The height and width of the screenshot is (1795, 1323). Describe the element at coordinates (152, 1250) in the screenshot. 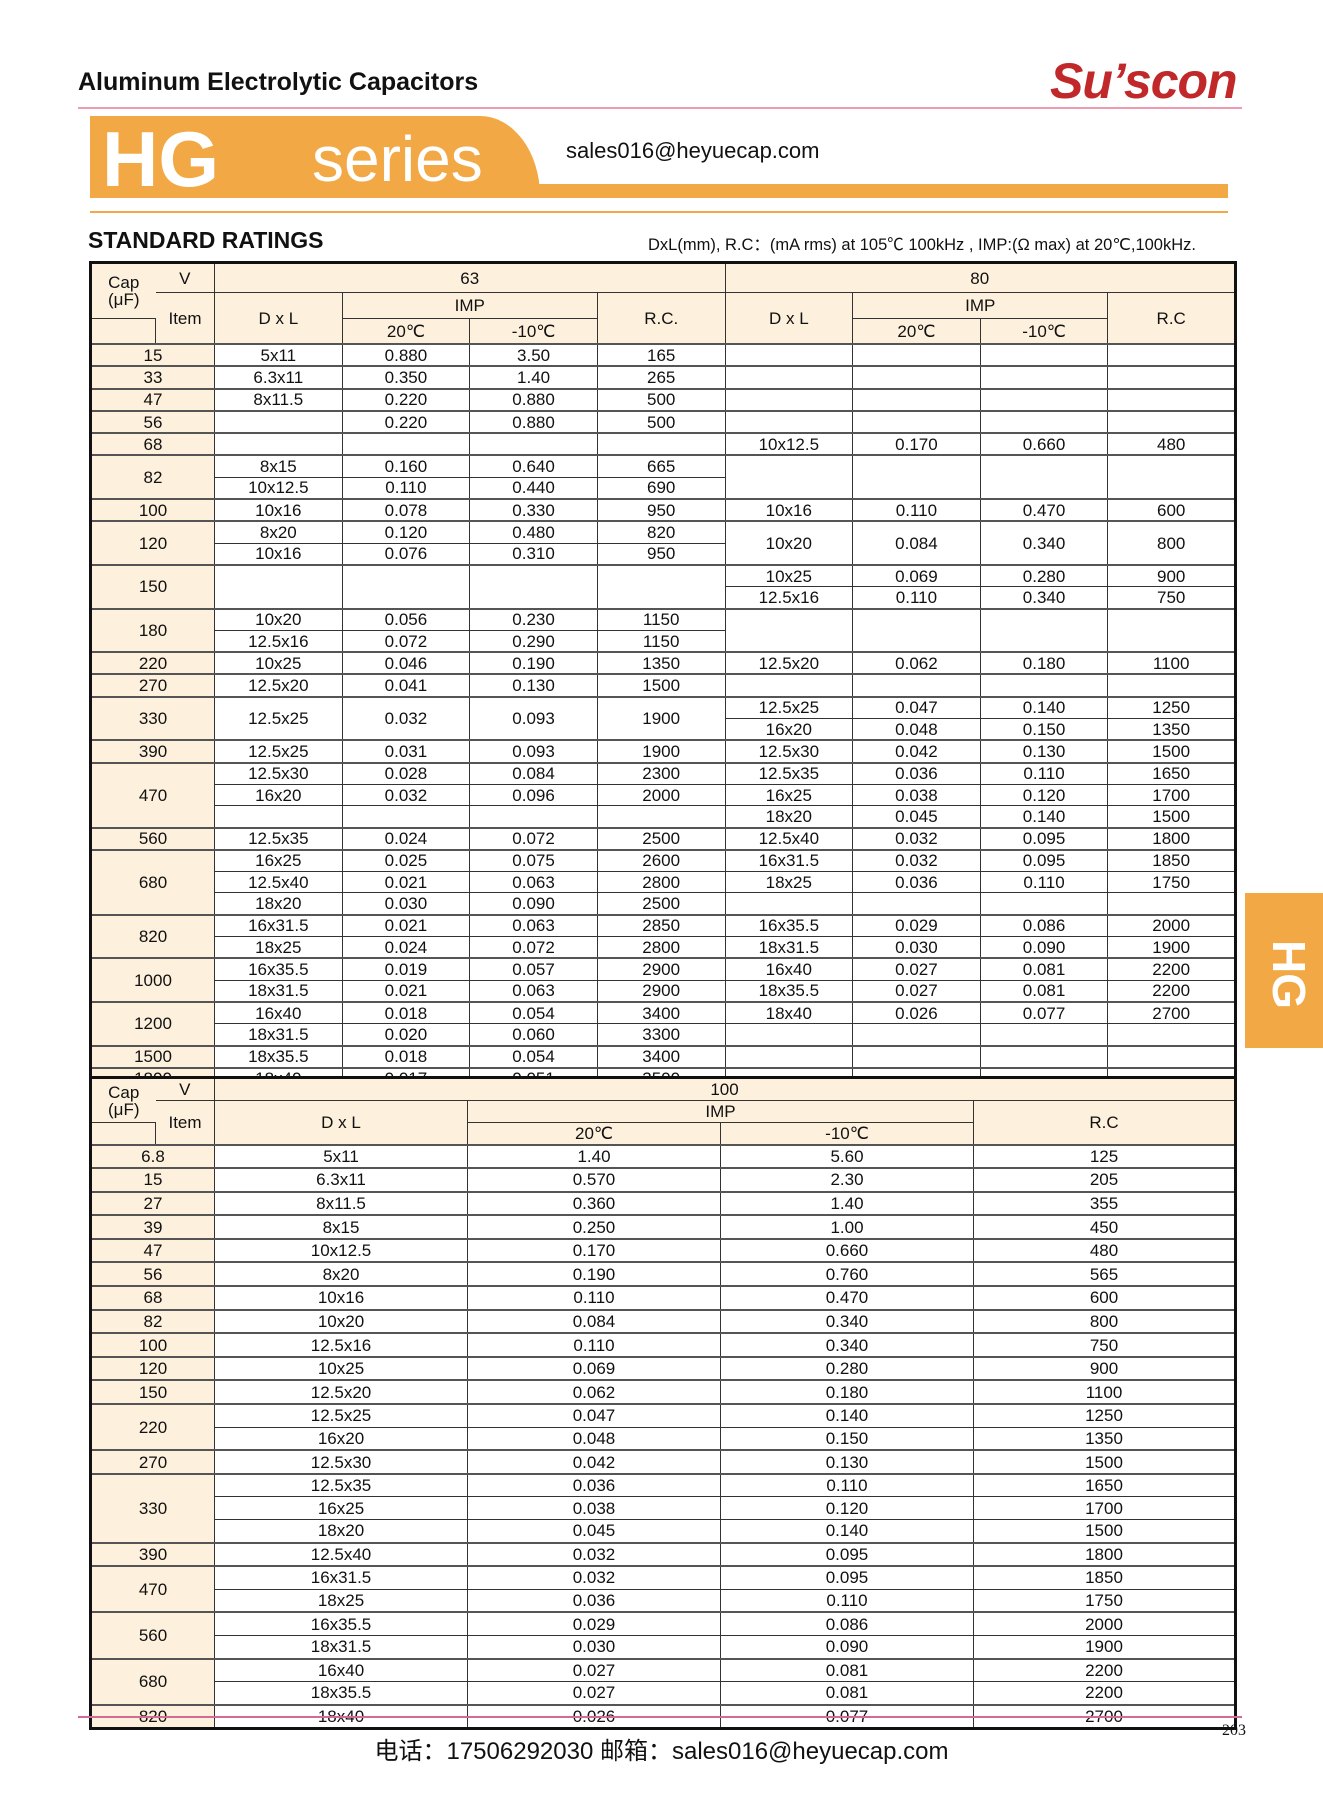

I see `capacitance-cell: 47` at that location.